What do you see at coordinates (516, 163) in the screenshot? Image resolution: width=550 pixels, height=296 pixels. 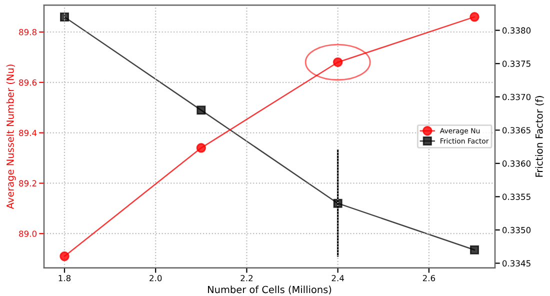 I see `y2-tick-label: 0.3360` at bounding box center [516, 163].